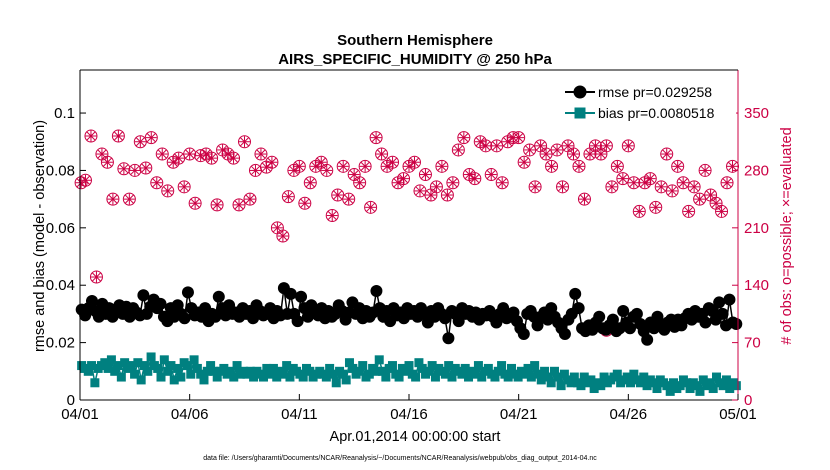  I want to click on x-tick-labels: 04/01 04/06 04/11 04/16 04/21 04/26 05/01, so click(409, 408).